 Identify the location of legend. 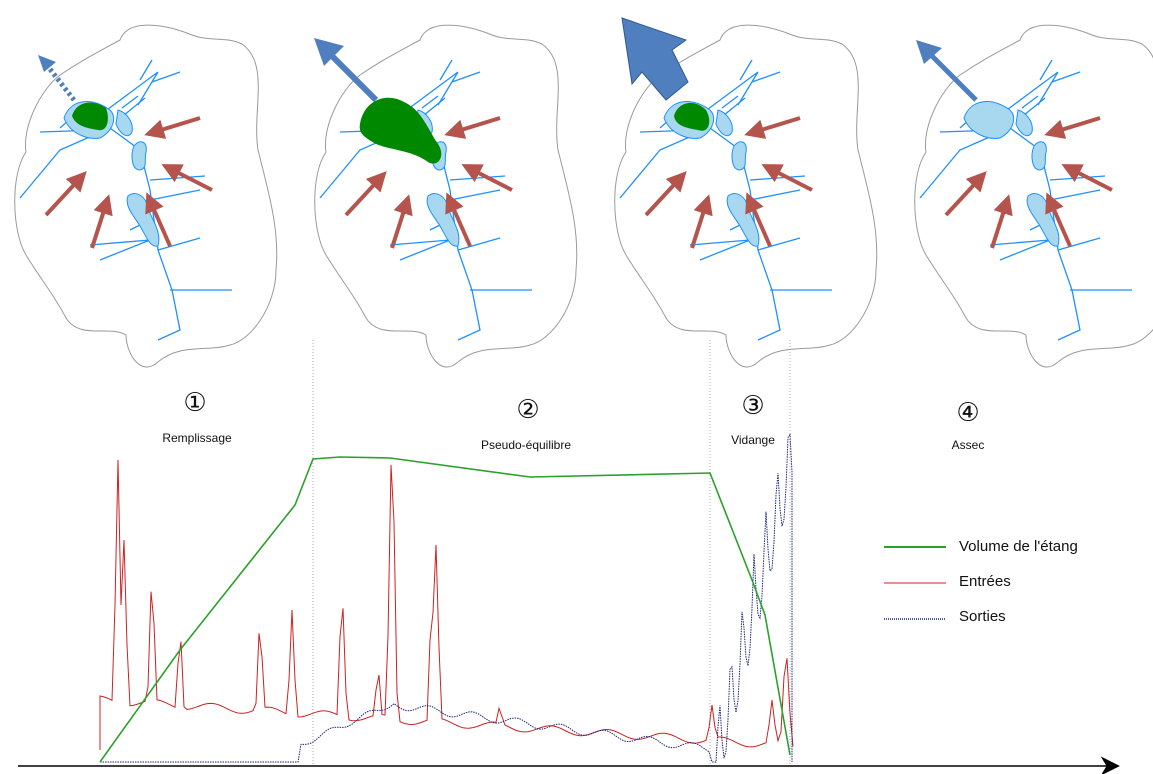
(915, 583).